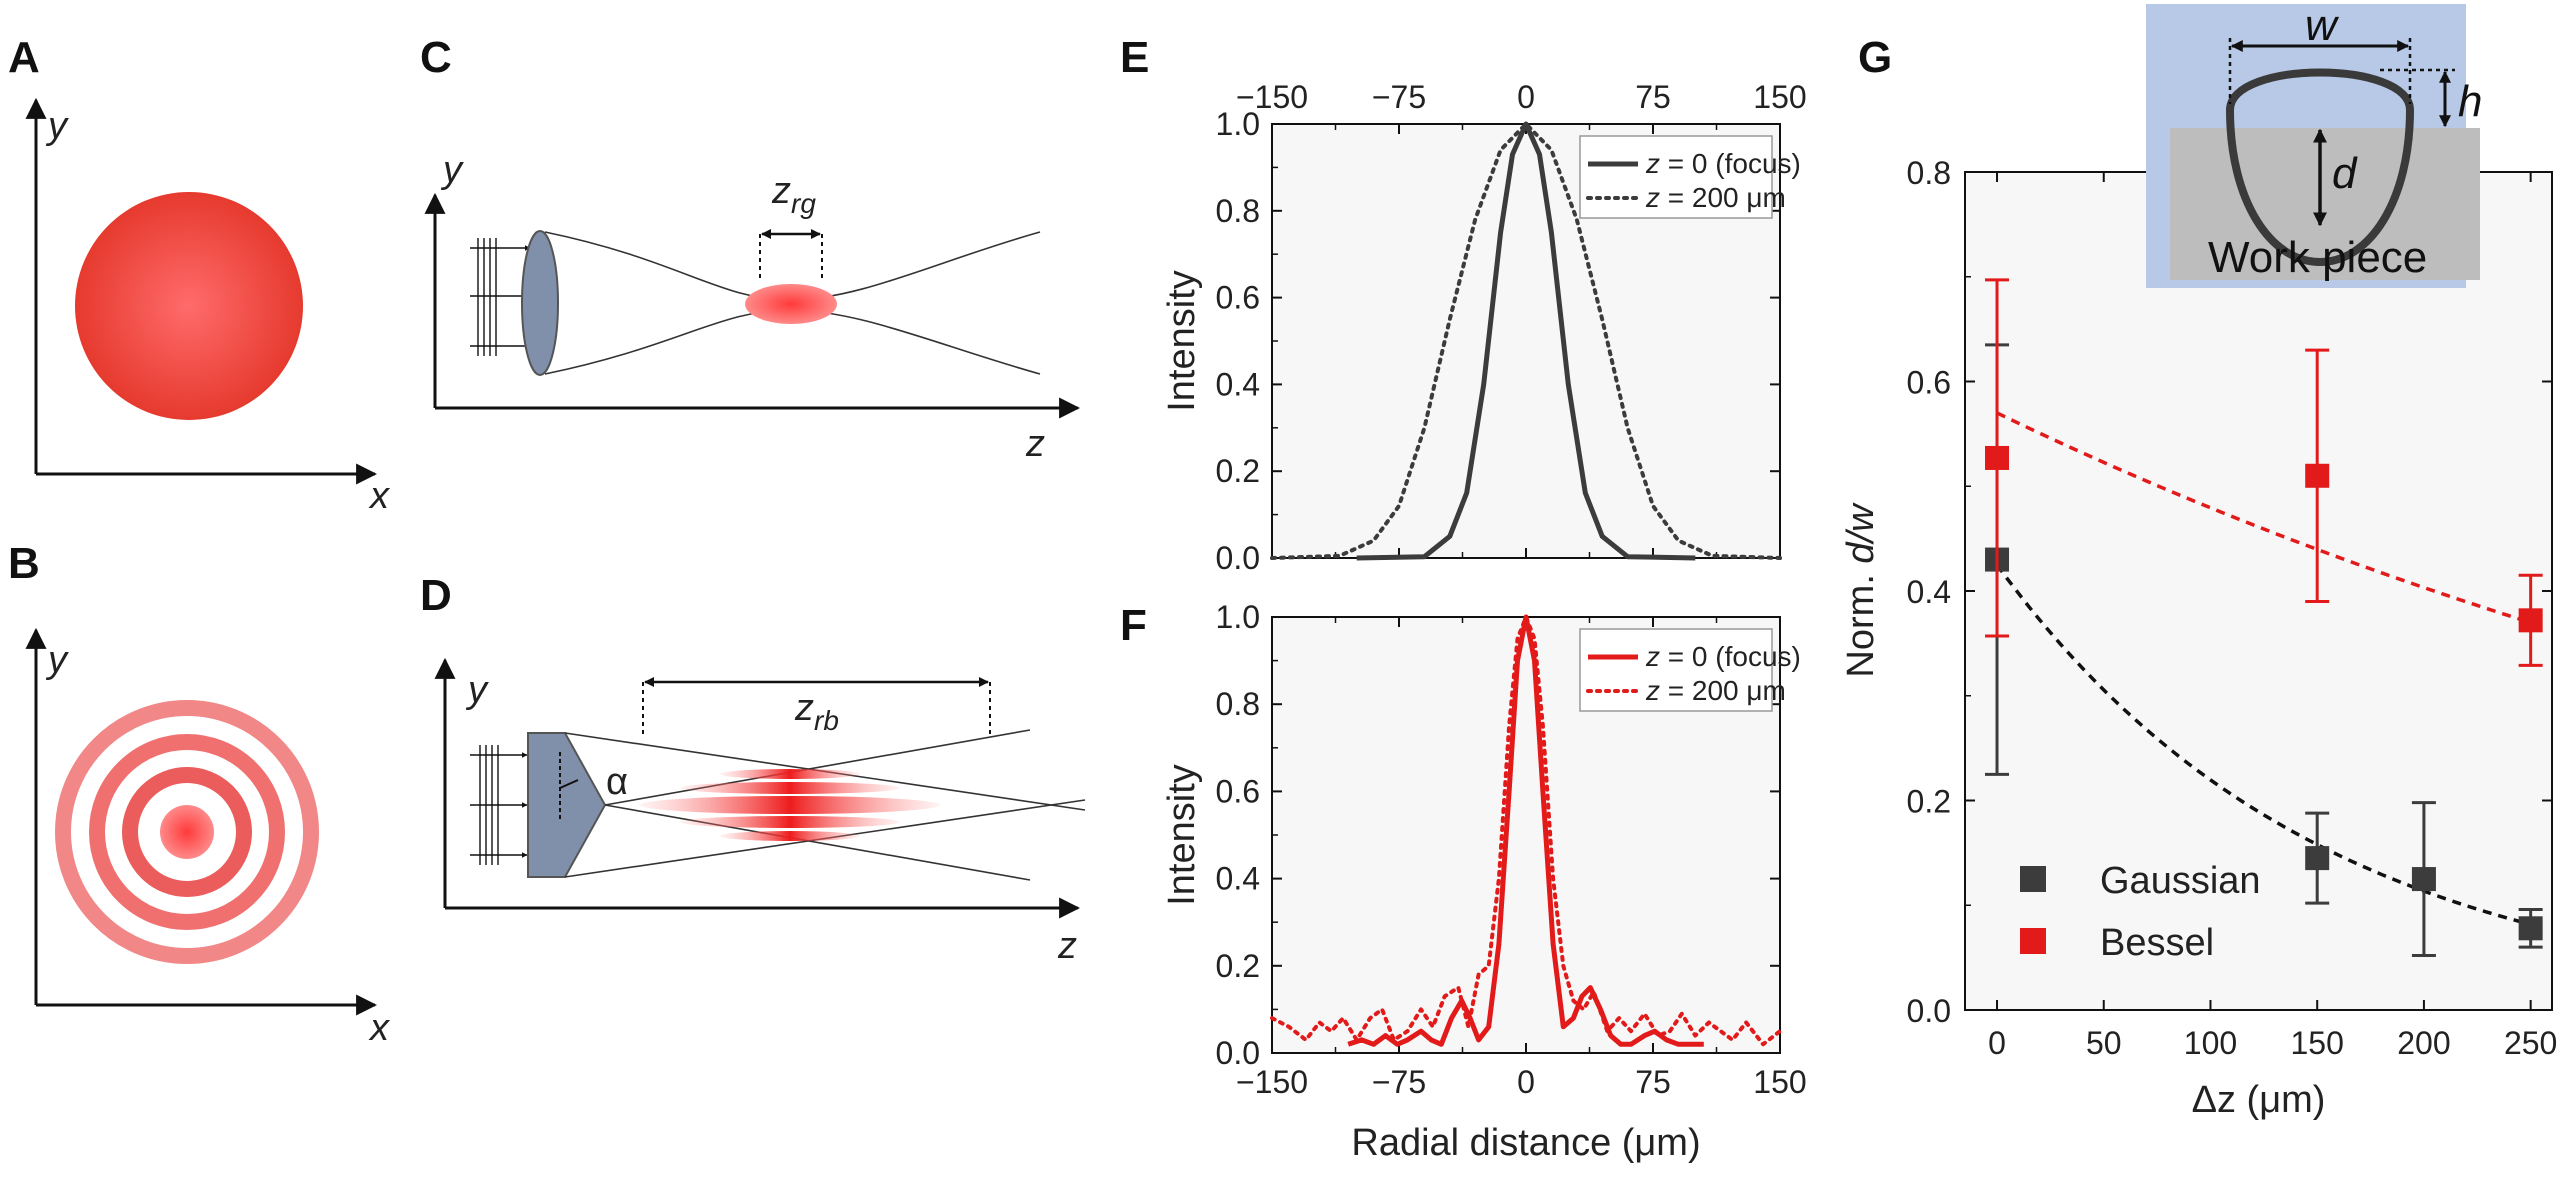  What do you see at coordinates (1182, 341) in the screenshot?
I see `y-axis-label-E: Intensity` at bounding box center [1182, 341].